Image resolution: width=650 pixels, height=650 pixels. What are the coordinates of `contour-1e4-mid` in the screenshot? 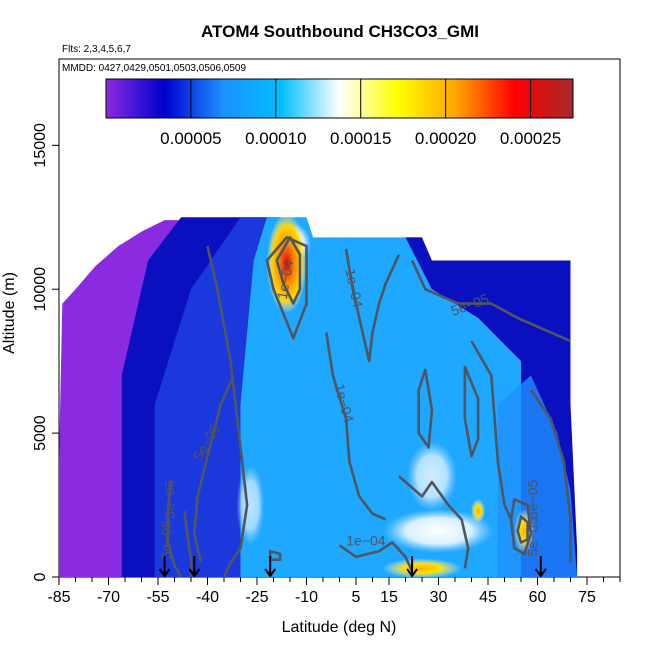 It's located at (356, 426).